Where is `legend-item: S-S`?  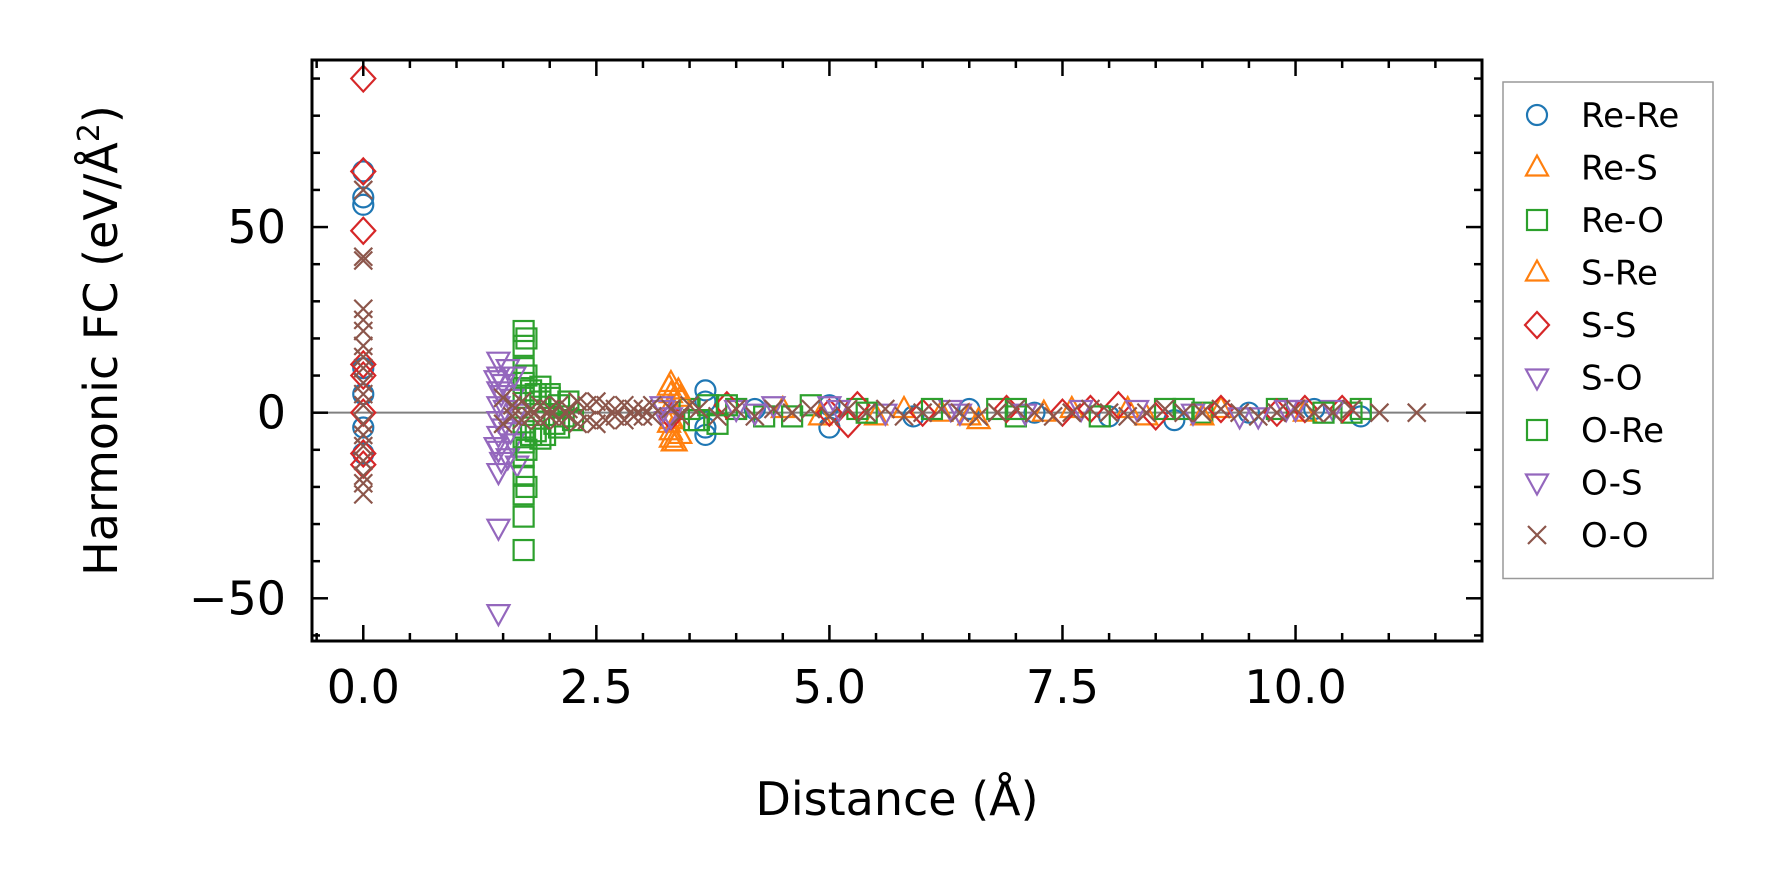 legend-item: S-S is located at coordinates (1579, 326).